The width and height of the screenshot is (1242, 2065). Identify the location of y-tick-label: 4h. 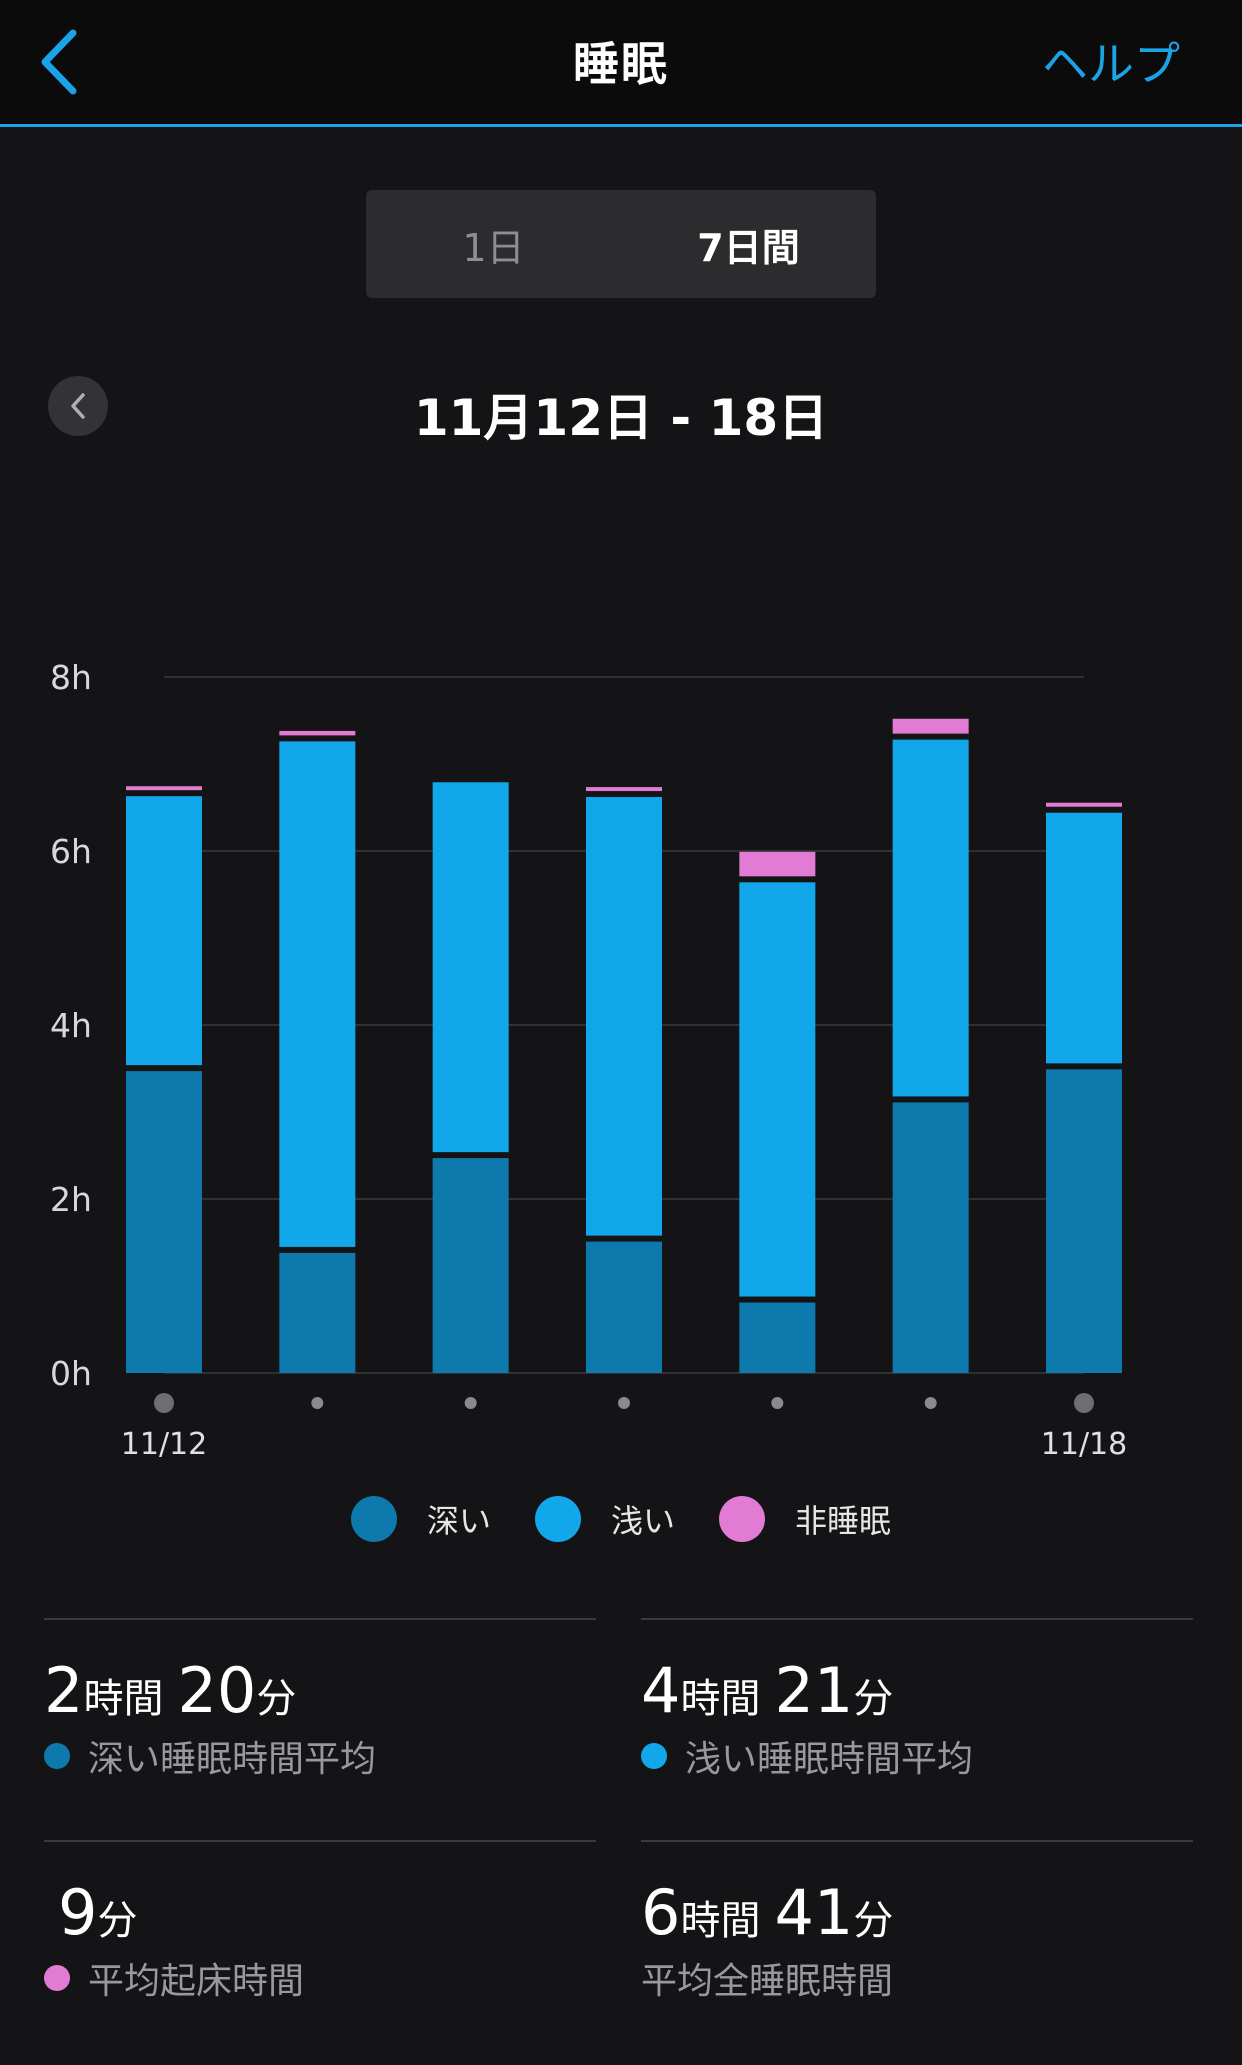
(71, 1025).